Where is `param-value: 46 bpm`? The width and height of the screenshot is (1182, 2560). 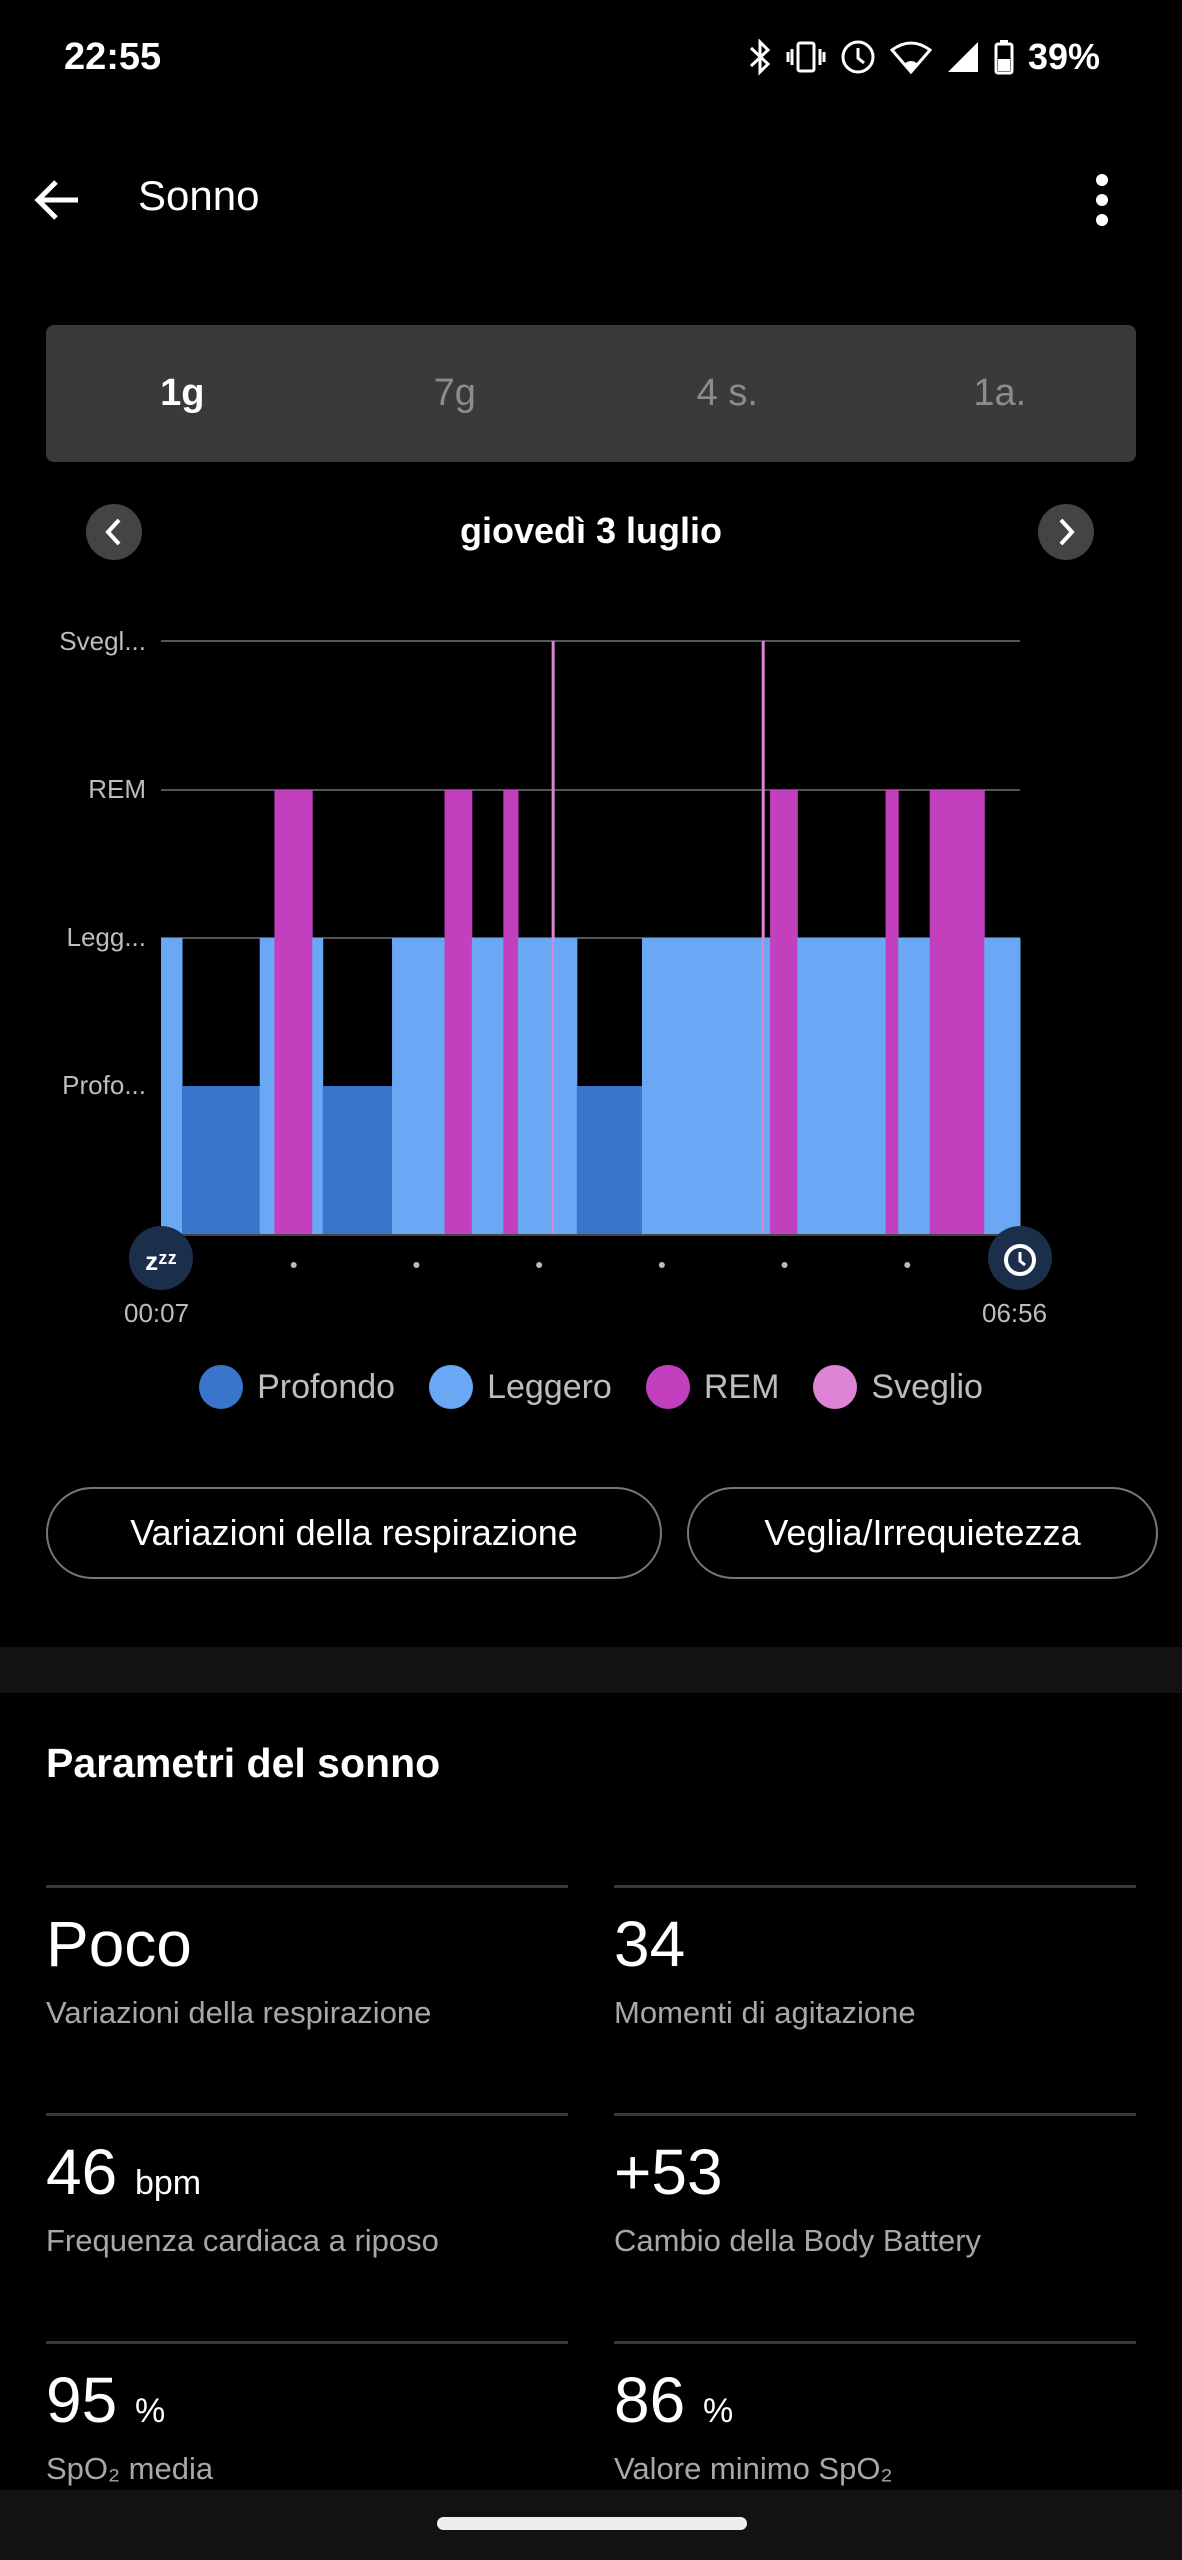
param-value: 46 bpm is located at coordinates (307, 2177).